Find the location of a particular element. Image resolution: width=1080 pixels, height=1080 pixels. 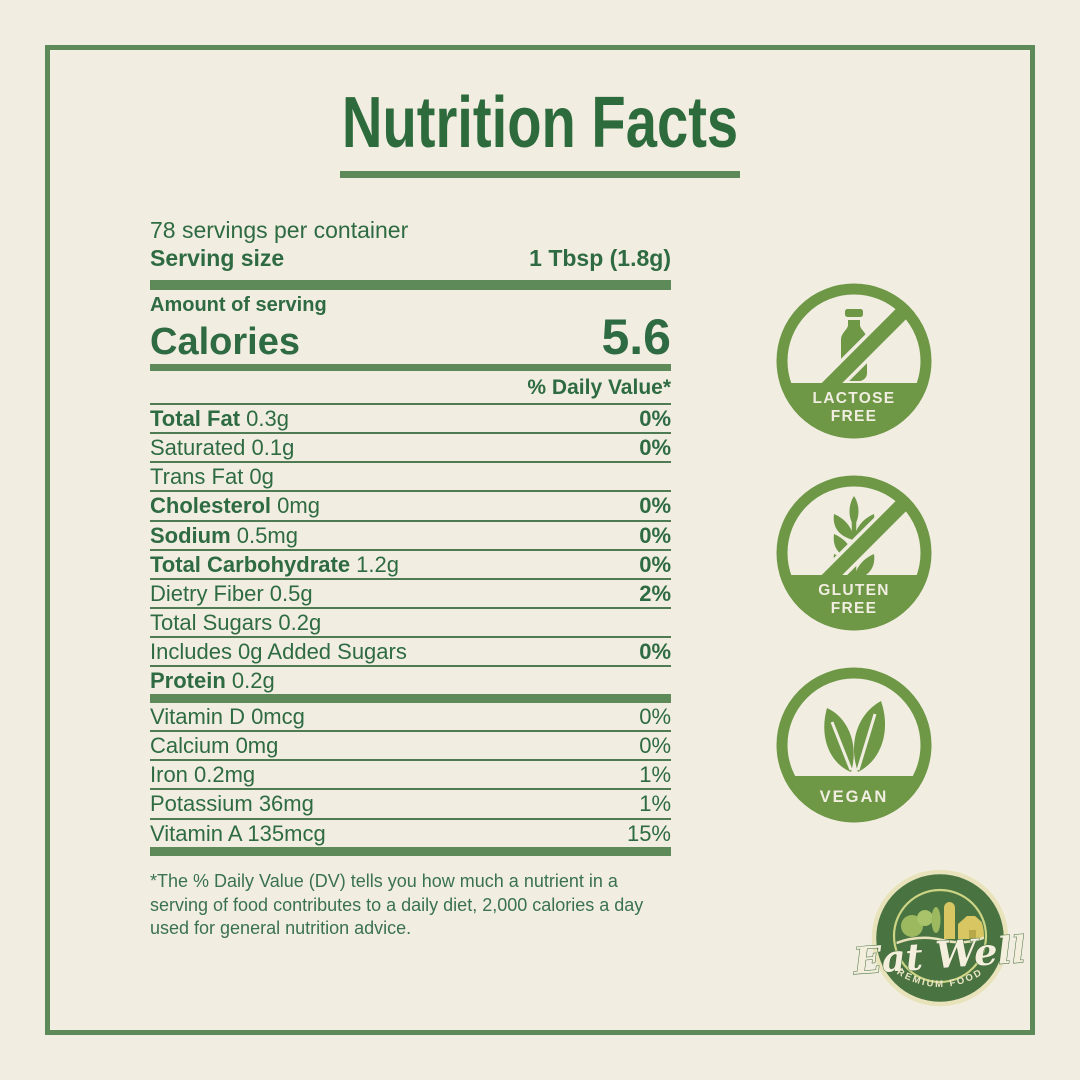

table-row-vitamin-d: Vitamin D 0mcg 0% is located at coordinates (410, 718).